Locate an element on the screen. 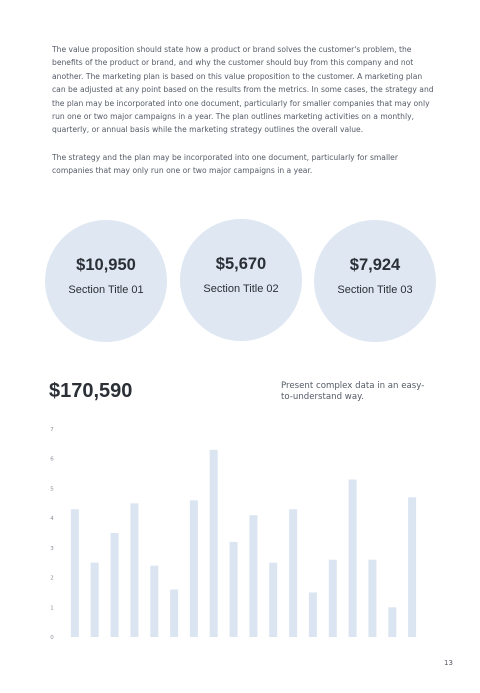 Image resolution: width=480 pixels, height=693 pixels. stat-label-2: Section Title 02 is located at coordinates (241, 289).